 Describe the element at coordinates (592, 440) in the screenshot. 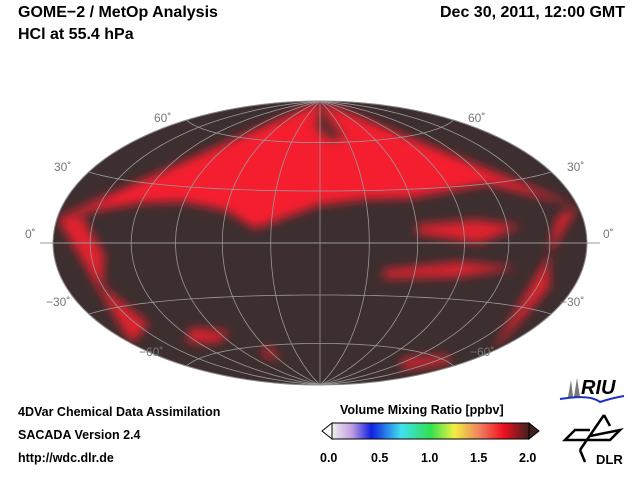

I see `dlr-logo: DLR` at that location.